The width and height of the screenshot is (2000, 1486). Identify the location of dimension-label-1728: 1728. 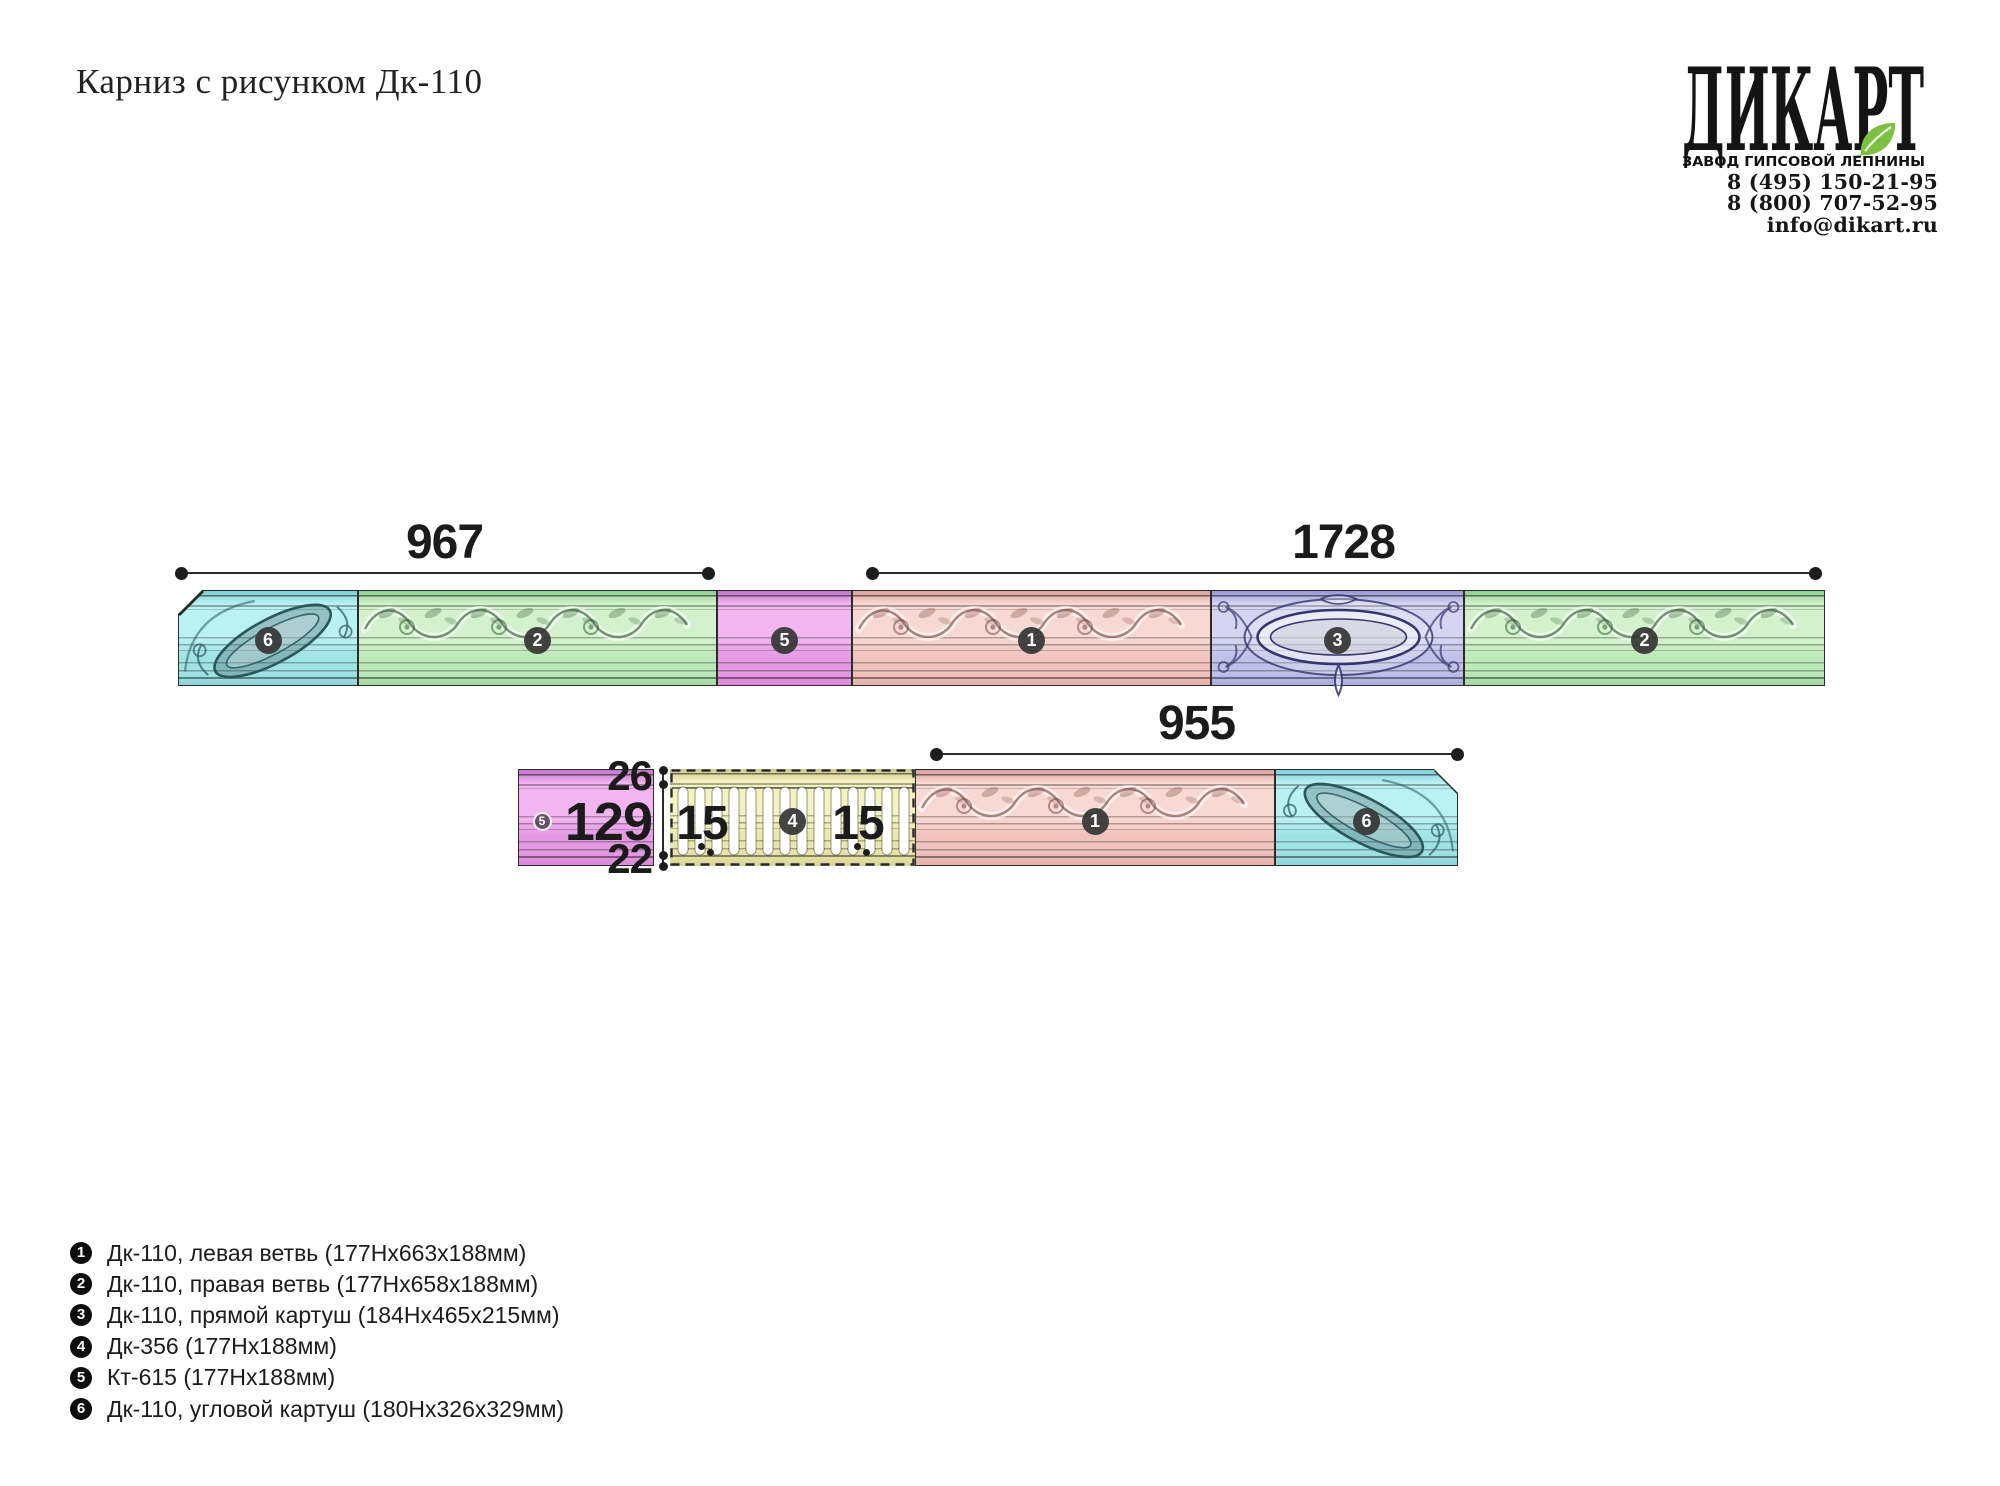
(1344, 542).